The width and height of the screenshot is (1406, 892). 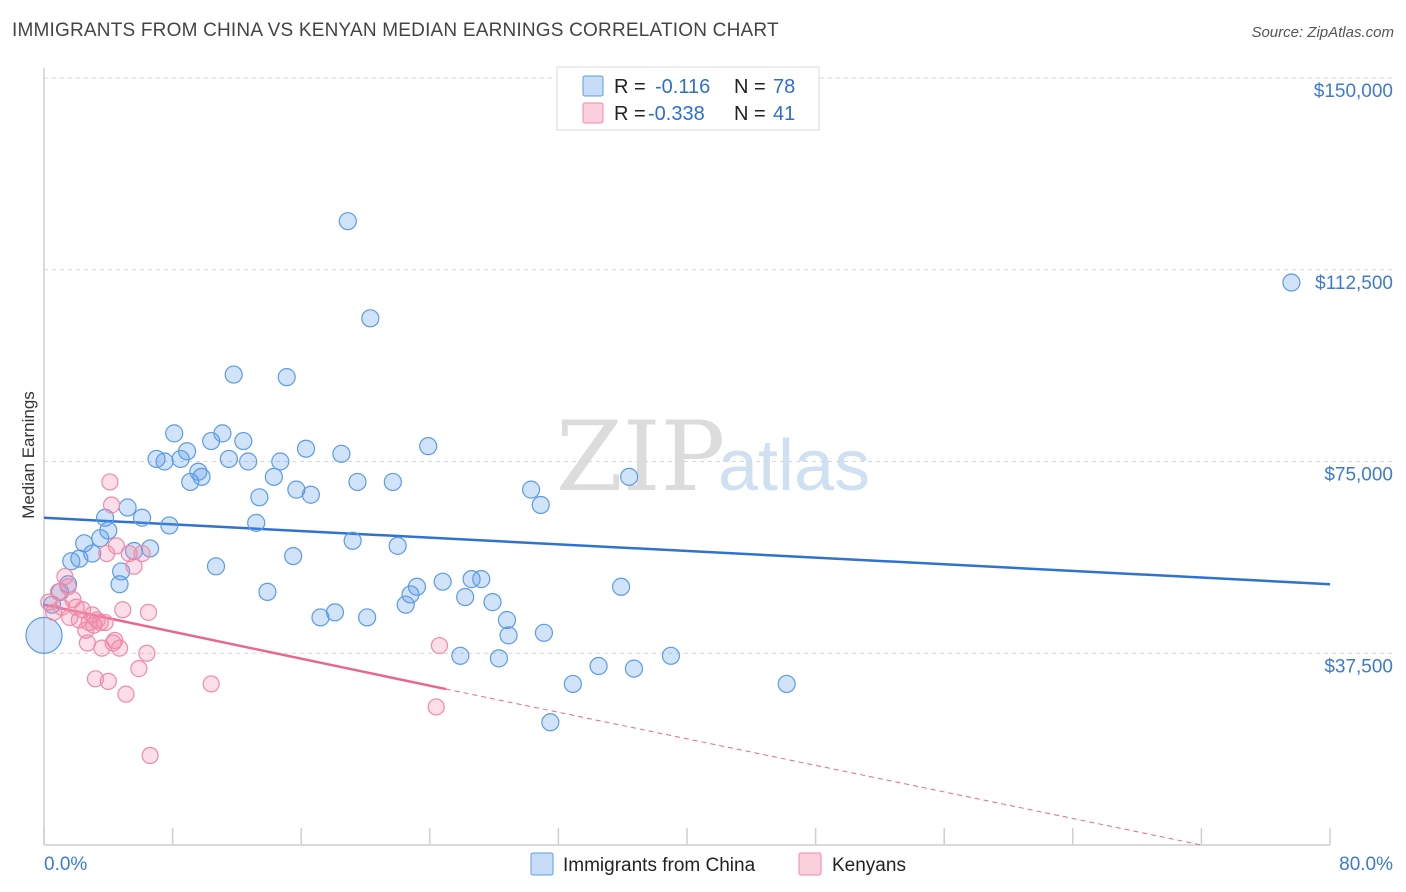 I want to click on x-tick-label: 80.0%, so click(x=1366, y=864).